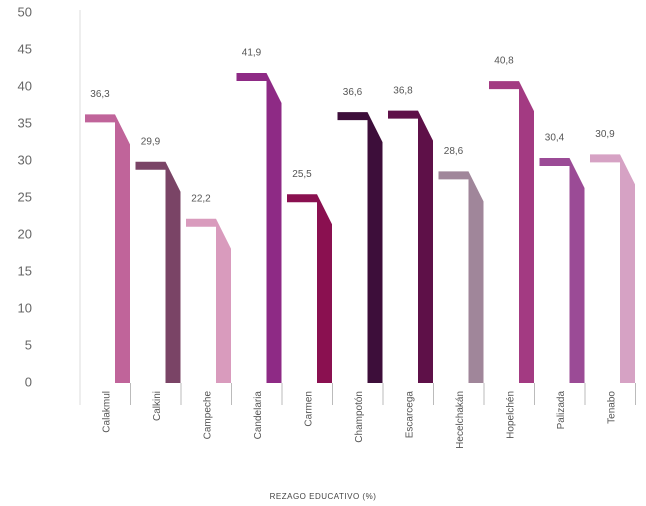  What do you see at coordinates (252, 53) in the screenshot?
I see `value-label: 41,9` at bounding box center [252, 53].